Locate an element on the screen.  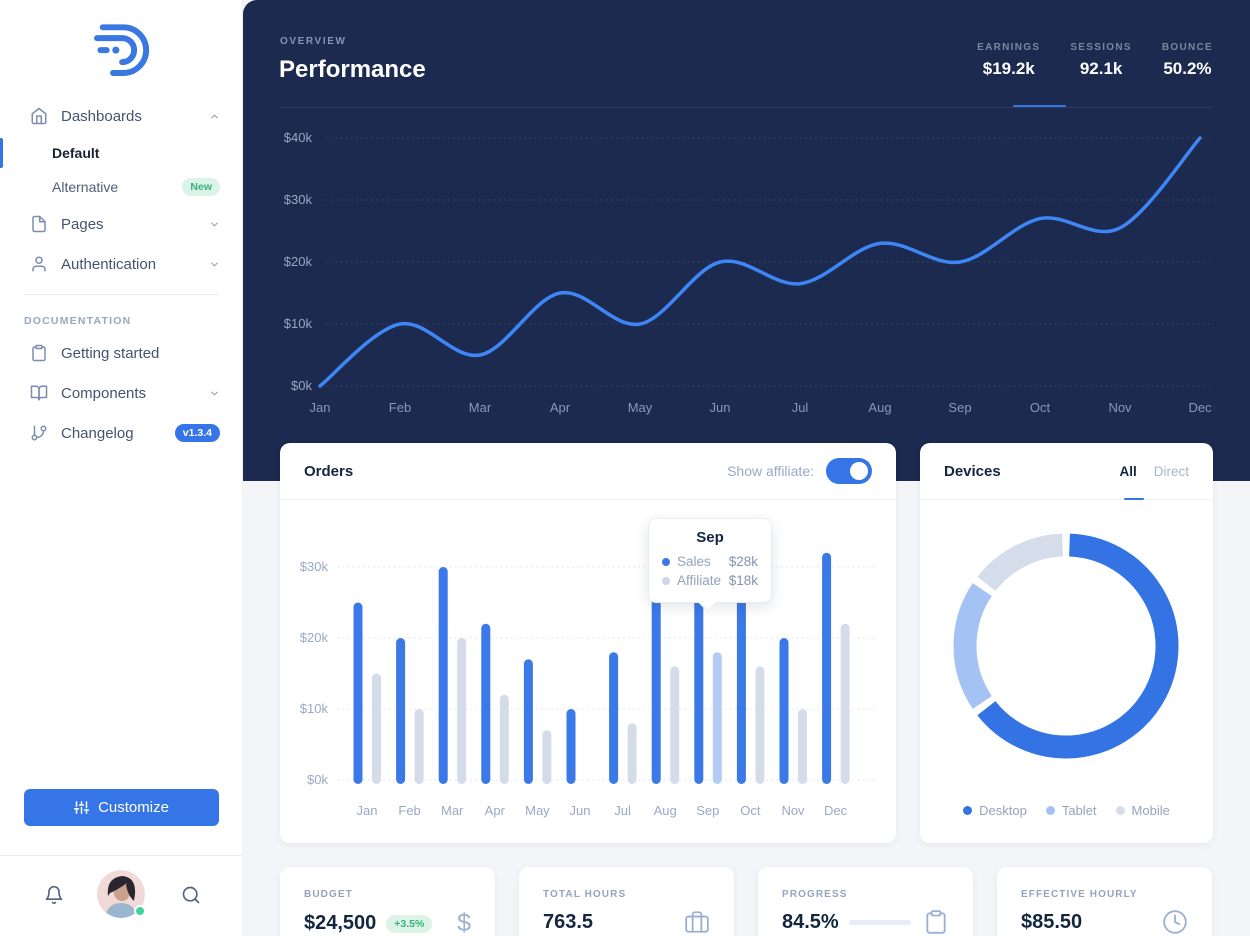
stat-value: 92.1k is located at coordinates (1101, 68).